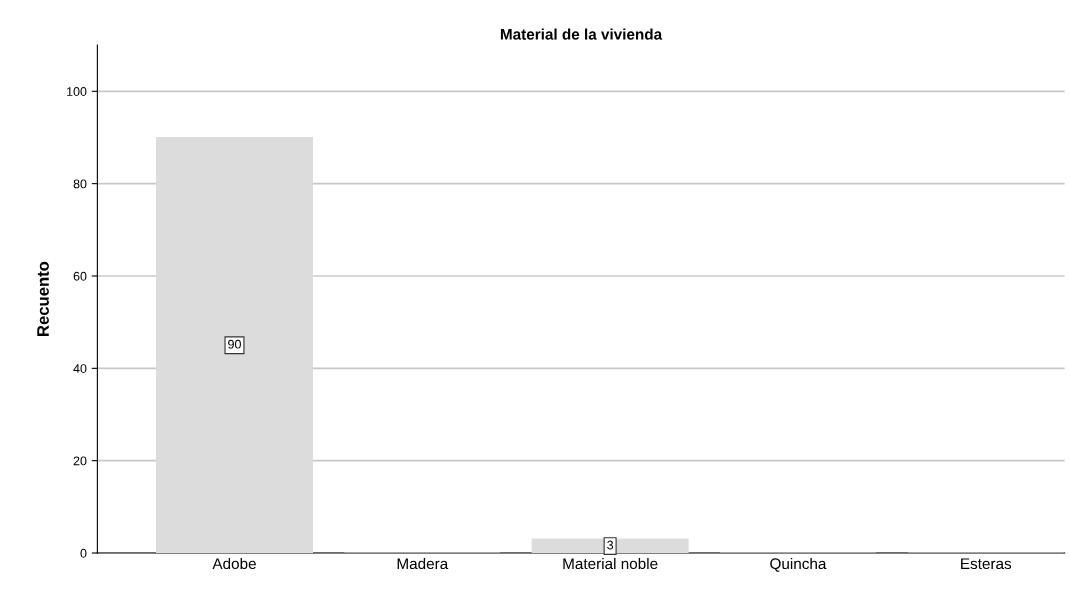  What do you see at coordinates (234, 344) in the screenshot?
I see `data-label: 90` at bounding box center [234, 344].